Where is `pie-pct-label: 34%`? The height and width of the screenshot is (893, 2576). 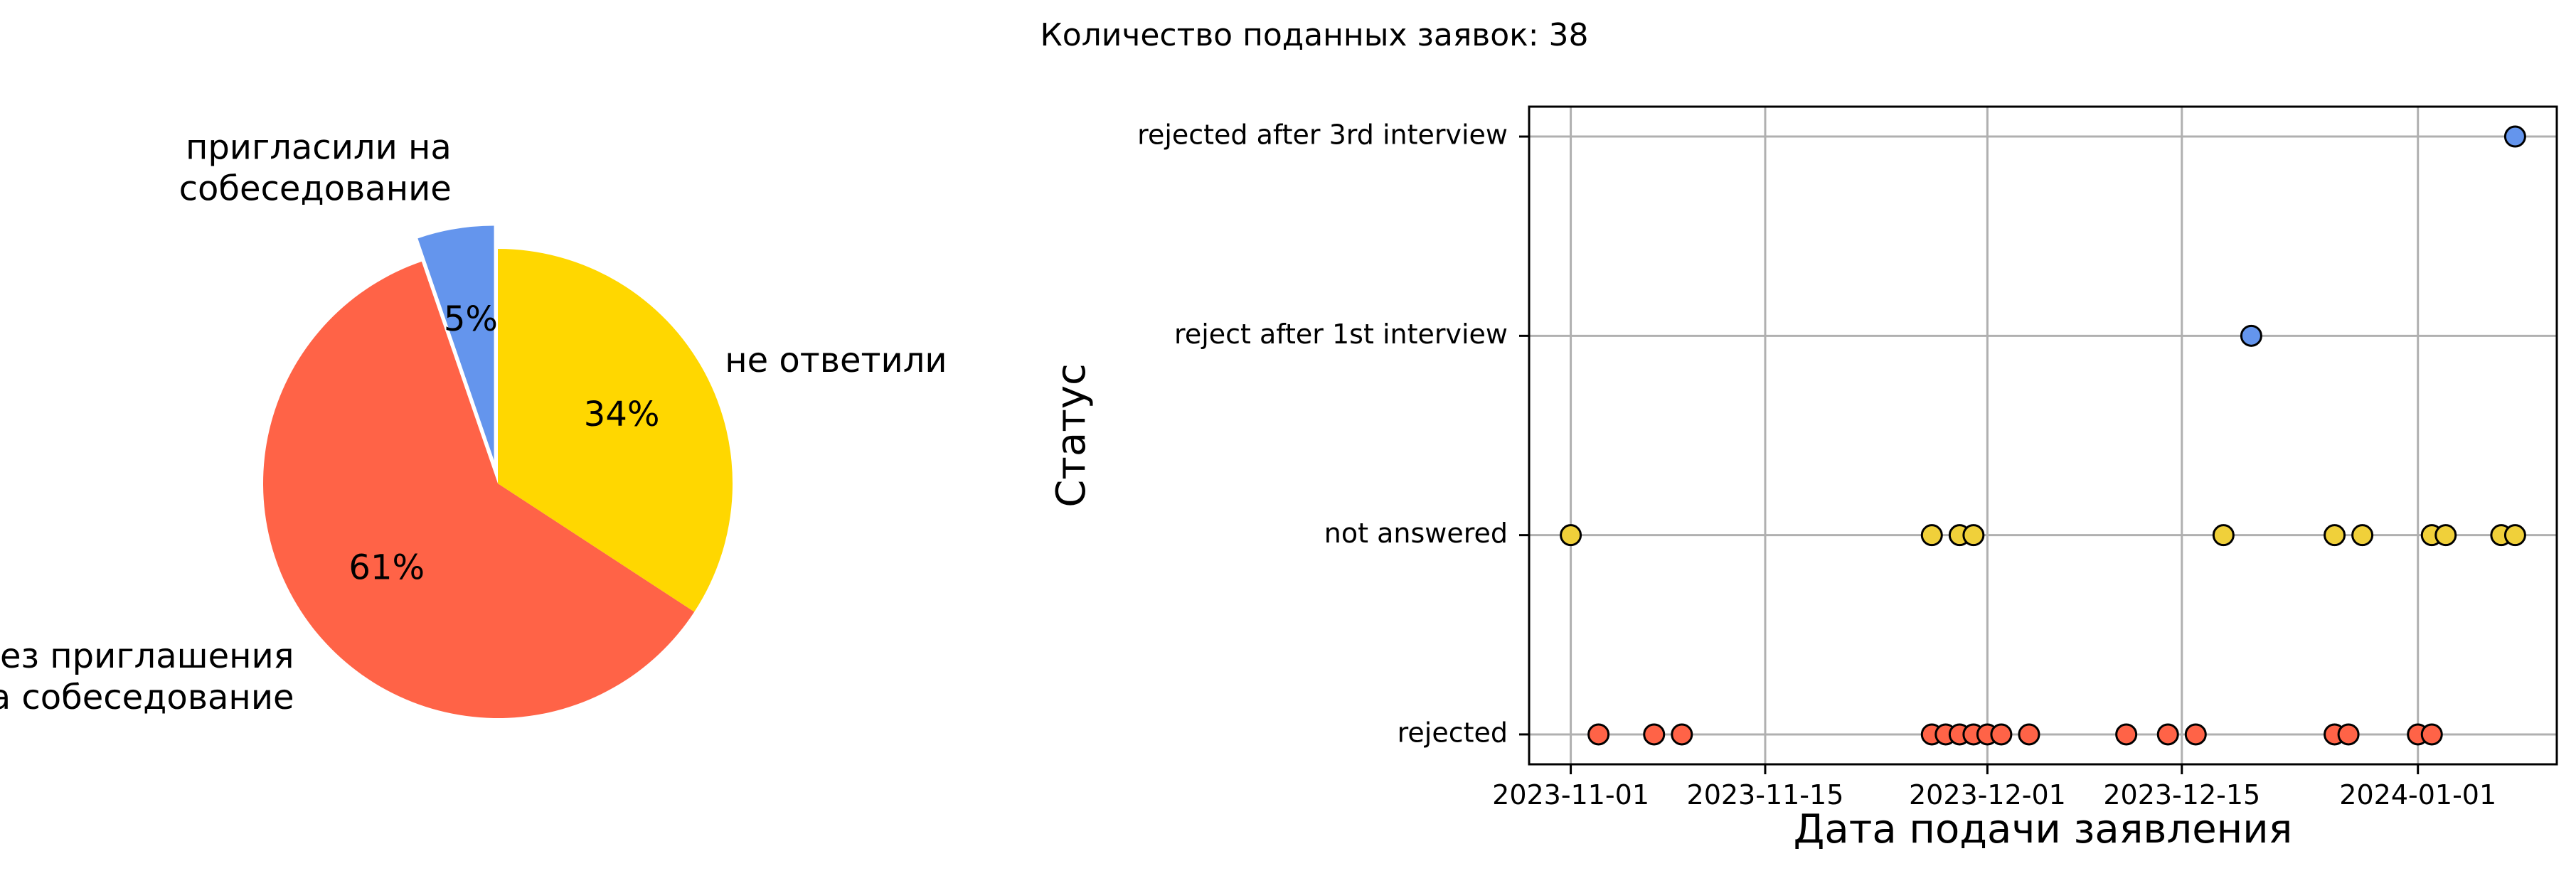 pie-pct-label: 34% is located at coordinates (622, 414).